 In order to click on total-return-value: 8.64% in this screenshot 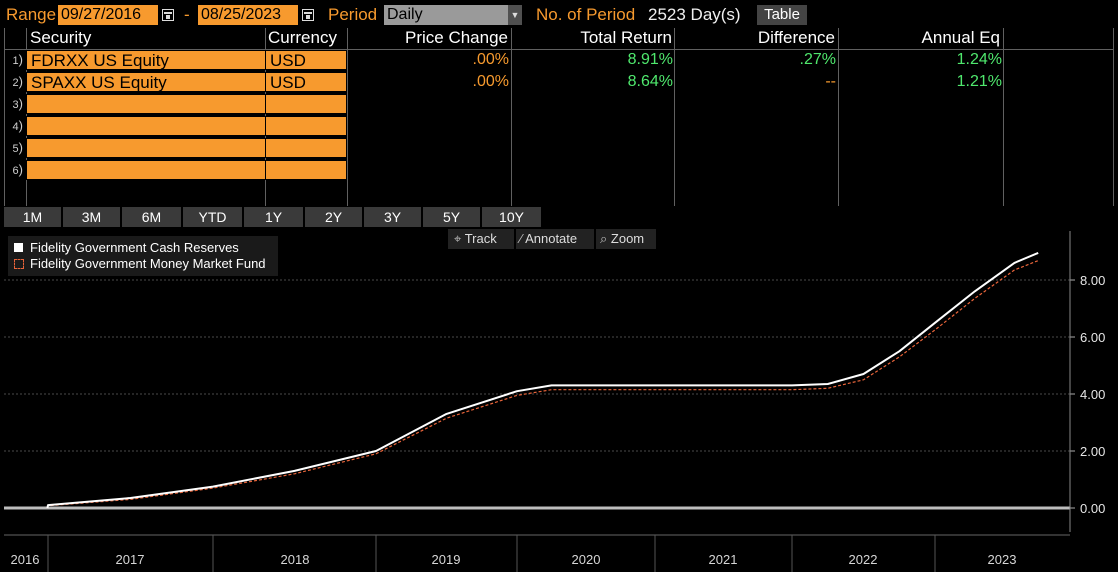, I will do `click(650, 81)`.